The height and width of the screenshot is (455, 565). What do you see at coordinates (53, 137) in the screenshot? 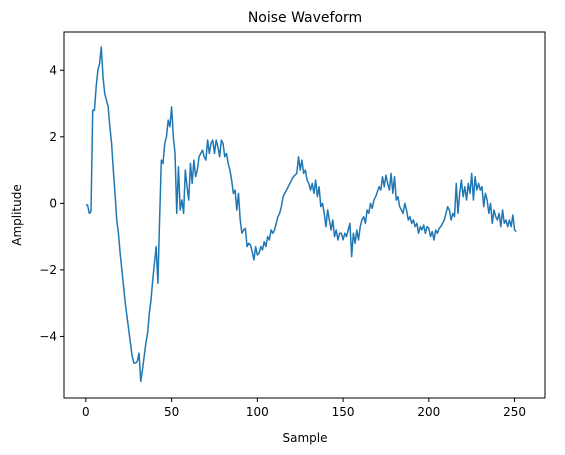
I see `y-tick-label: 2` at bounding box center [53, 137].